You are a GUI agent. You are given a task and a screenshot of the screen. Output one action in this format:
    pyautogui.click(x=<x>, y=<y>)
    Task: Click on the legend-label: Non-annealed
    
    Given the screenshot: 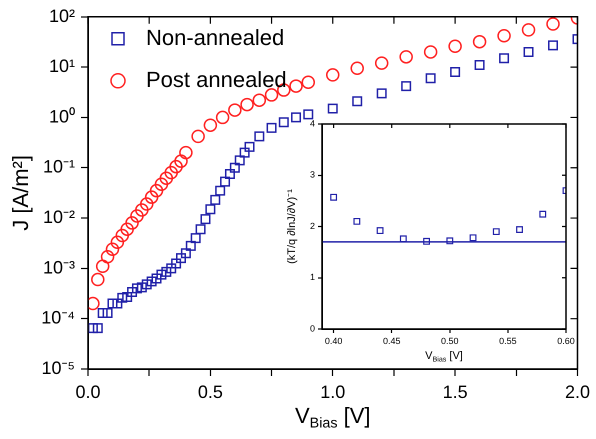 What is the action you would take?
    pyautogui.click(x=215, y=37)
    